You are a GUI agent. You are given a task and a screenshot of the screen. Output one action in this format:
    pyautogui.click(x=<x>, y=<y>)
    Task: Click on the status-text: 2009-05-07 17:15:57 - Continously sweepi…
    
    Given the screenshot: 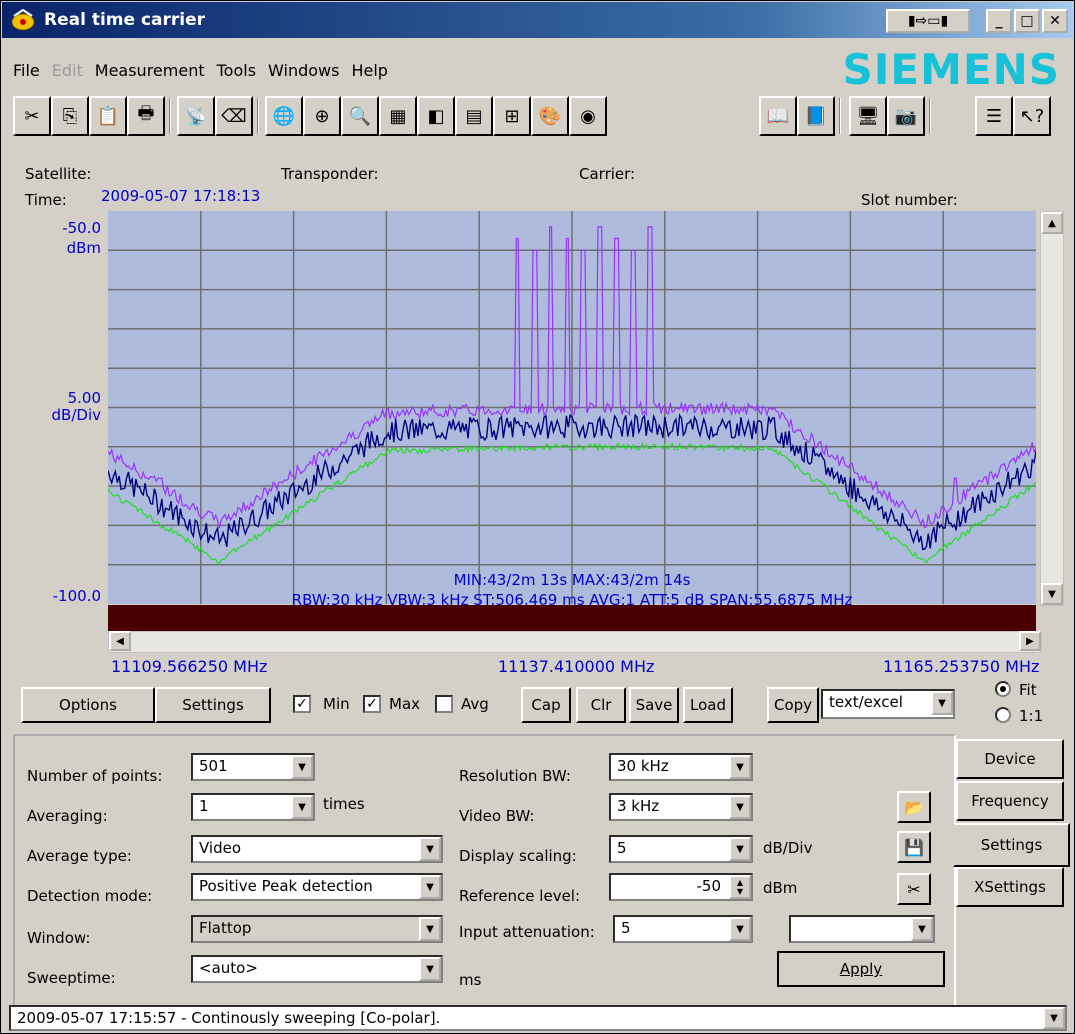 What is the action you would take?
    pyautogui.click(x=229, y=1018)
    